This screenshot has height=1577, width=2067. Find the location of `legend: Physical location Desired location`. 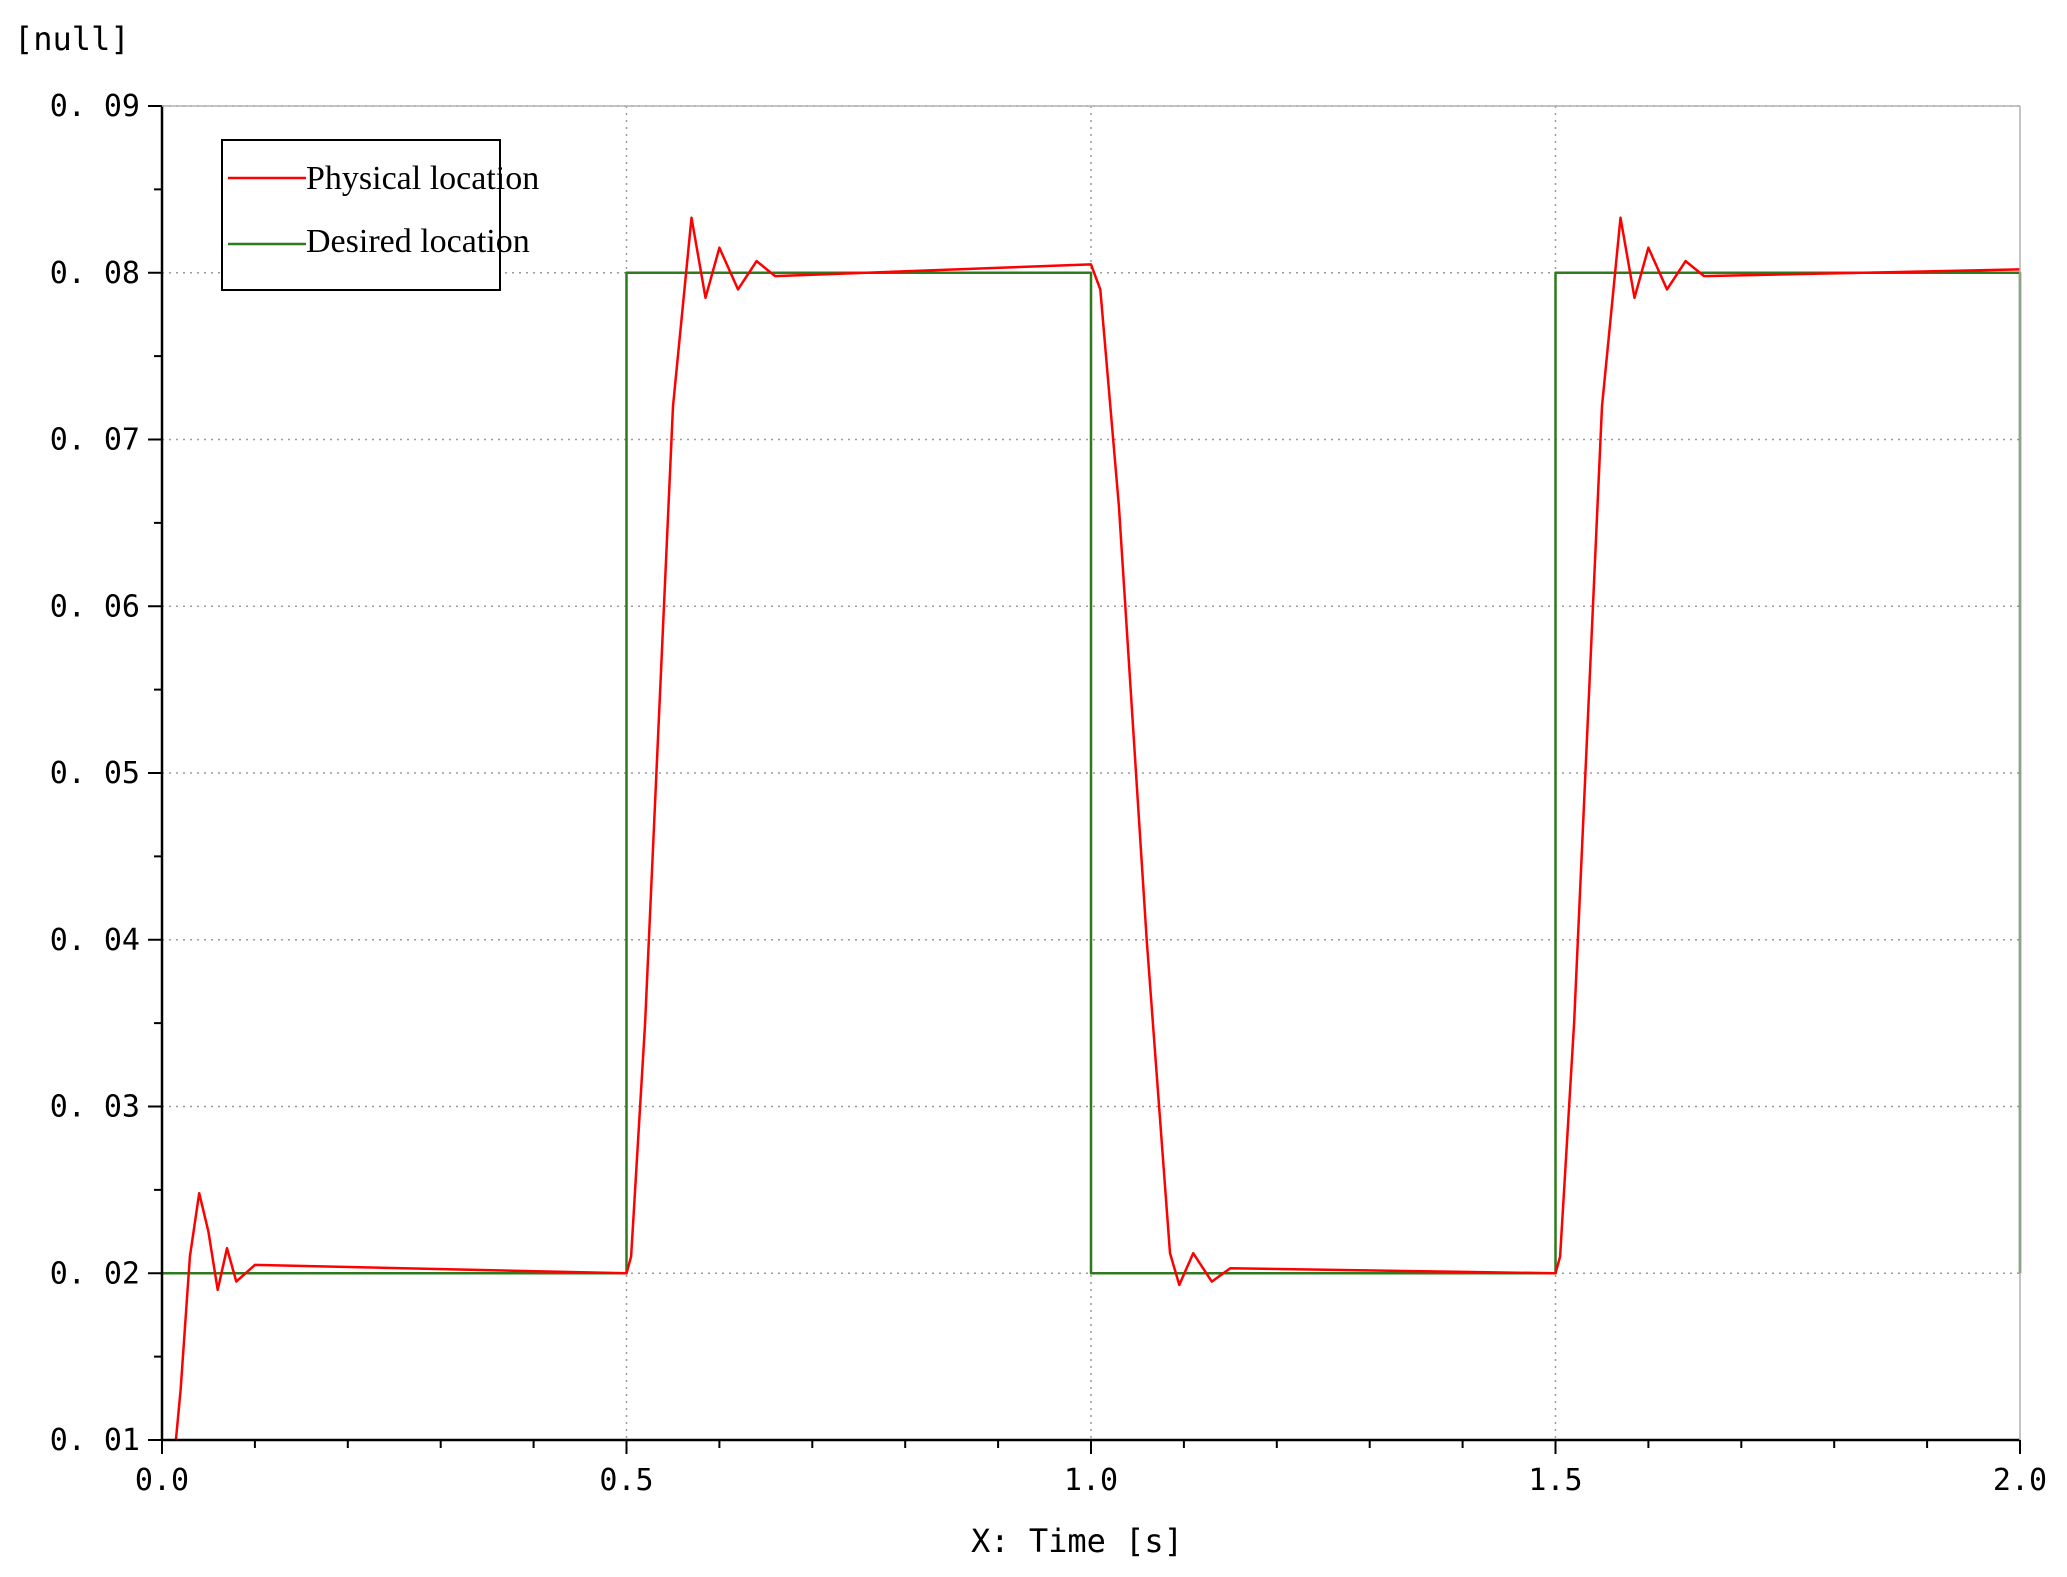

legend: Physical location Desired location is located at coordinates (380, 215).